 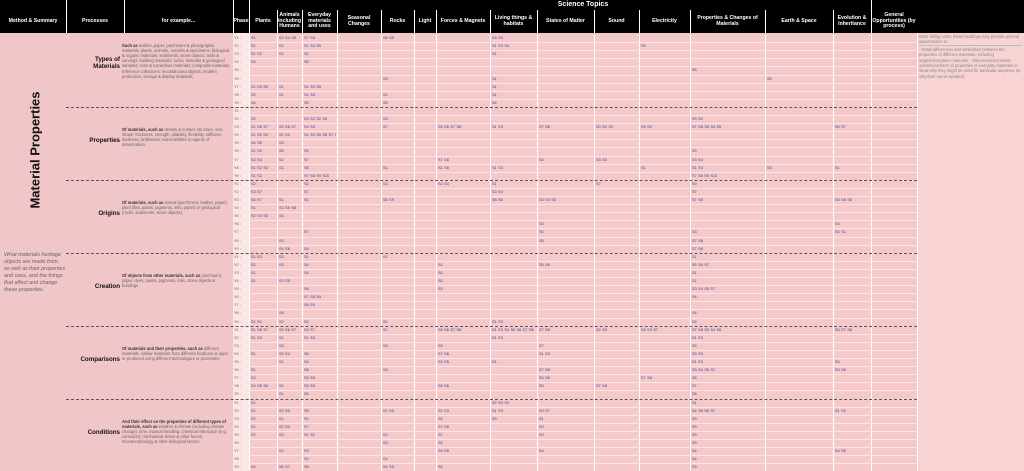 What do you see at coordinates (326, 175) in the screenshot?
I see `criteria-link: S10` at bounding box center [326, 175].